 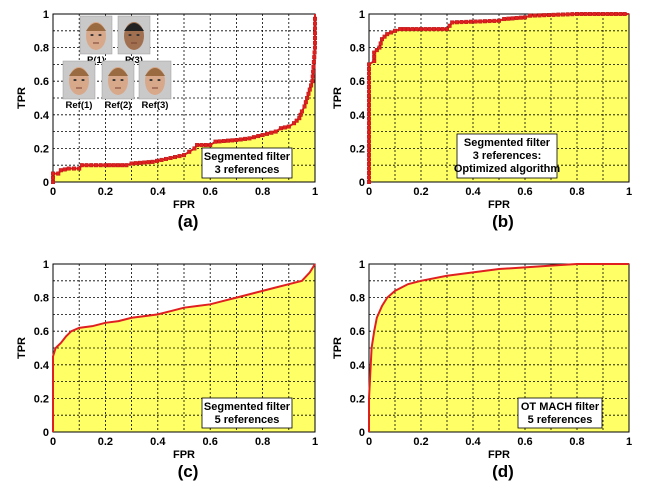 I want to click on y-tick-label: 0.4, so click(x=358, y=116).